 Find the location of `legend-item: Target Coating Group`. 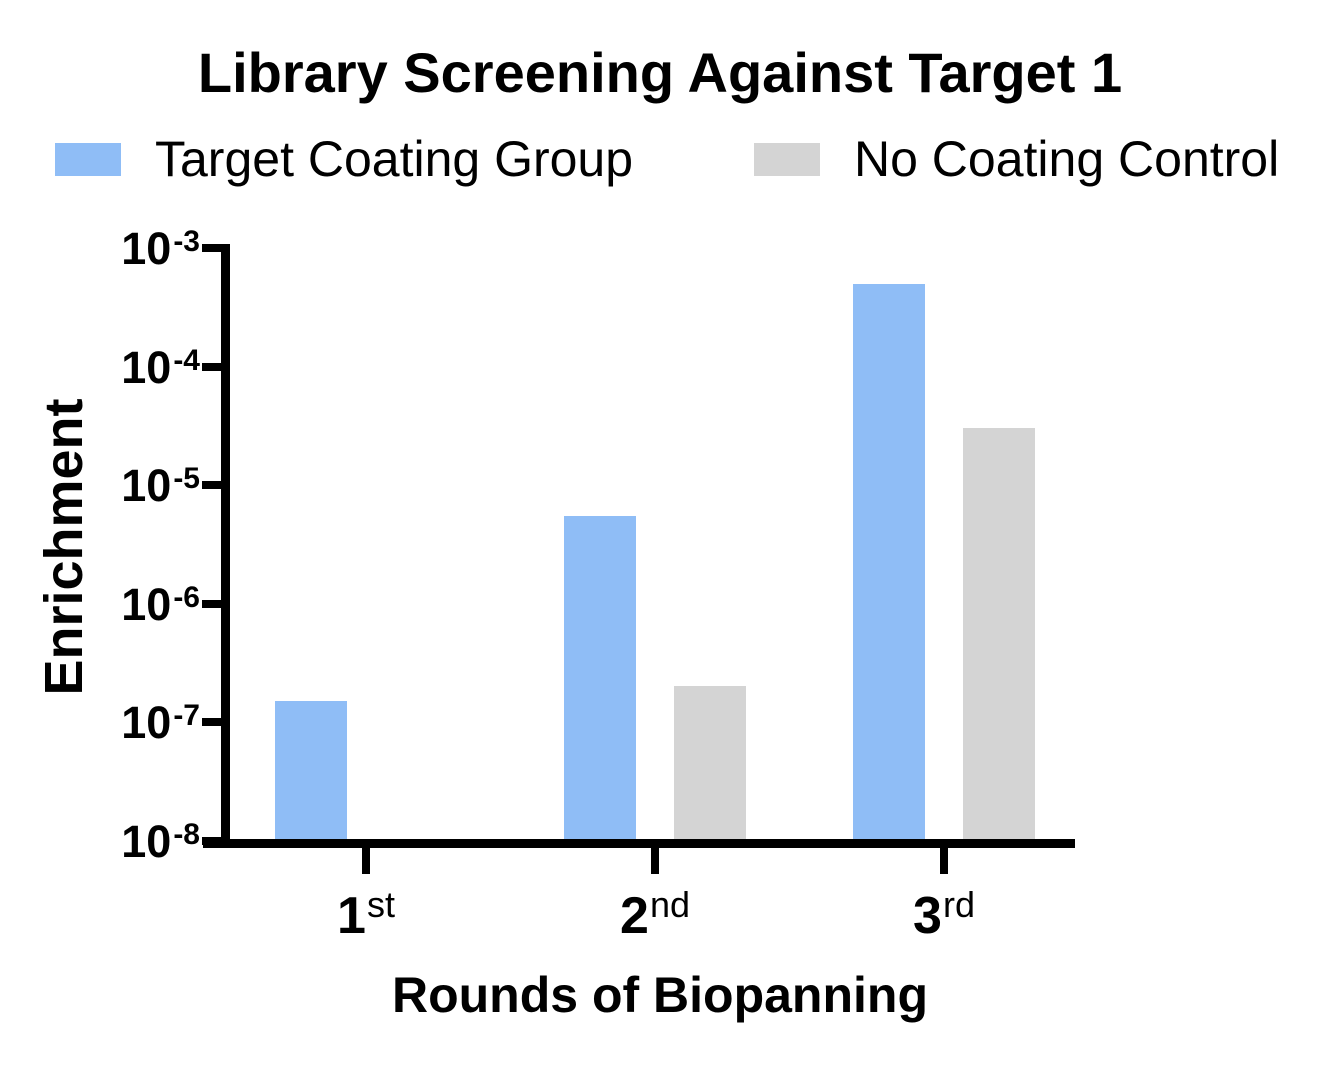

legend-item: Target Coating Group is located at coordinates (344, 159).